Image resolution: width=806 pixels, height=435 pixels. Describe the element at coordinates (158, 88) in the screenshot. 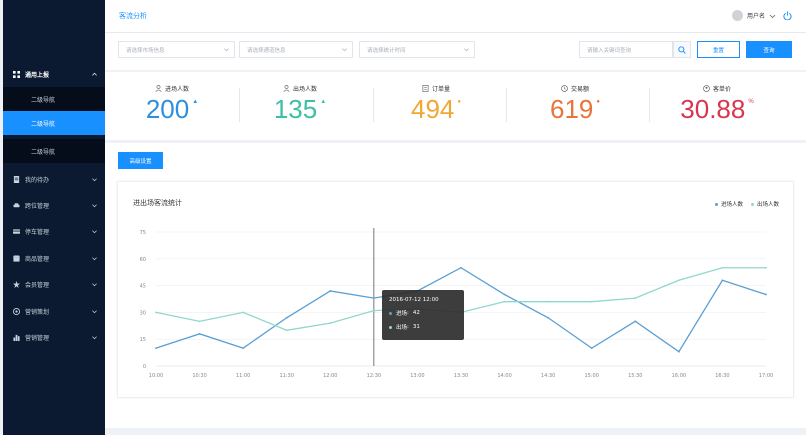

I see `user-icon` at that location.